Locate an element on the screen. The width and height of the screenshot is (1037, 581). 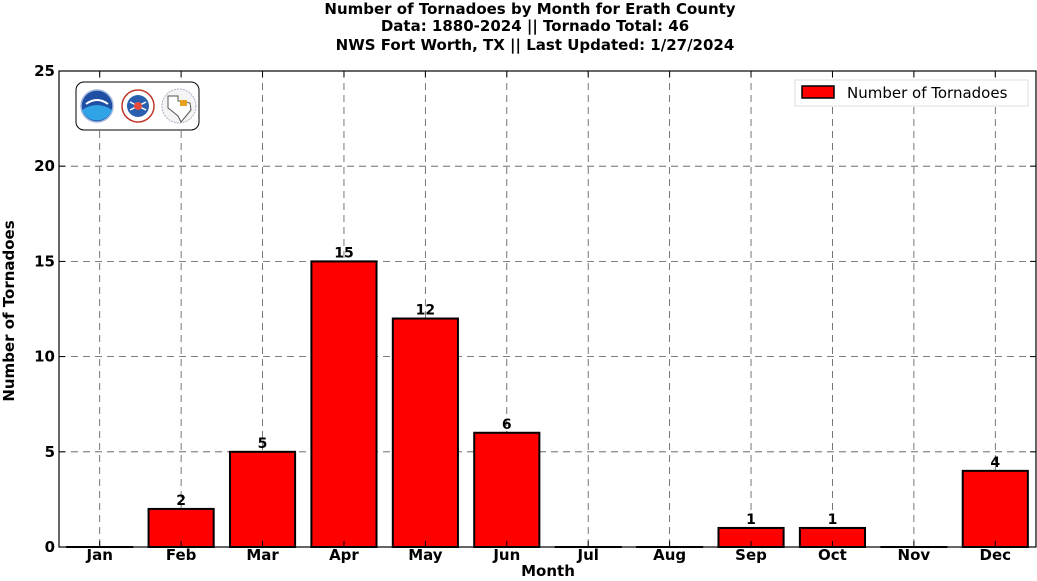
y-tick-label: 5 is located at coordinates (50, 452).